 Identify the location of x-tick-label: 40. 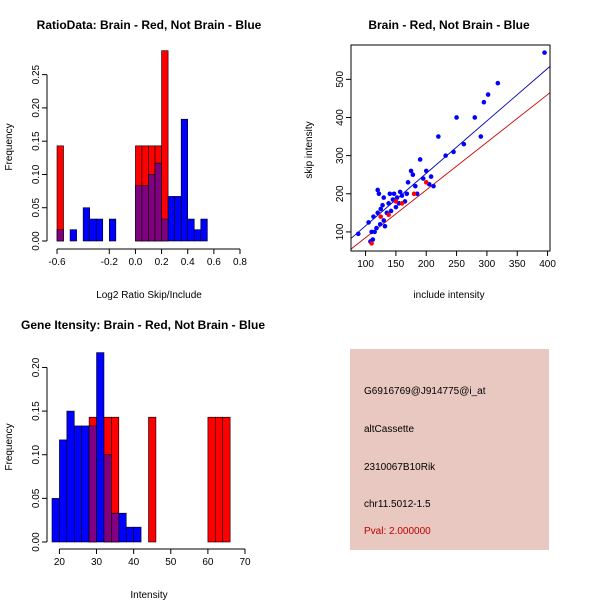
(134, 562).